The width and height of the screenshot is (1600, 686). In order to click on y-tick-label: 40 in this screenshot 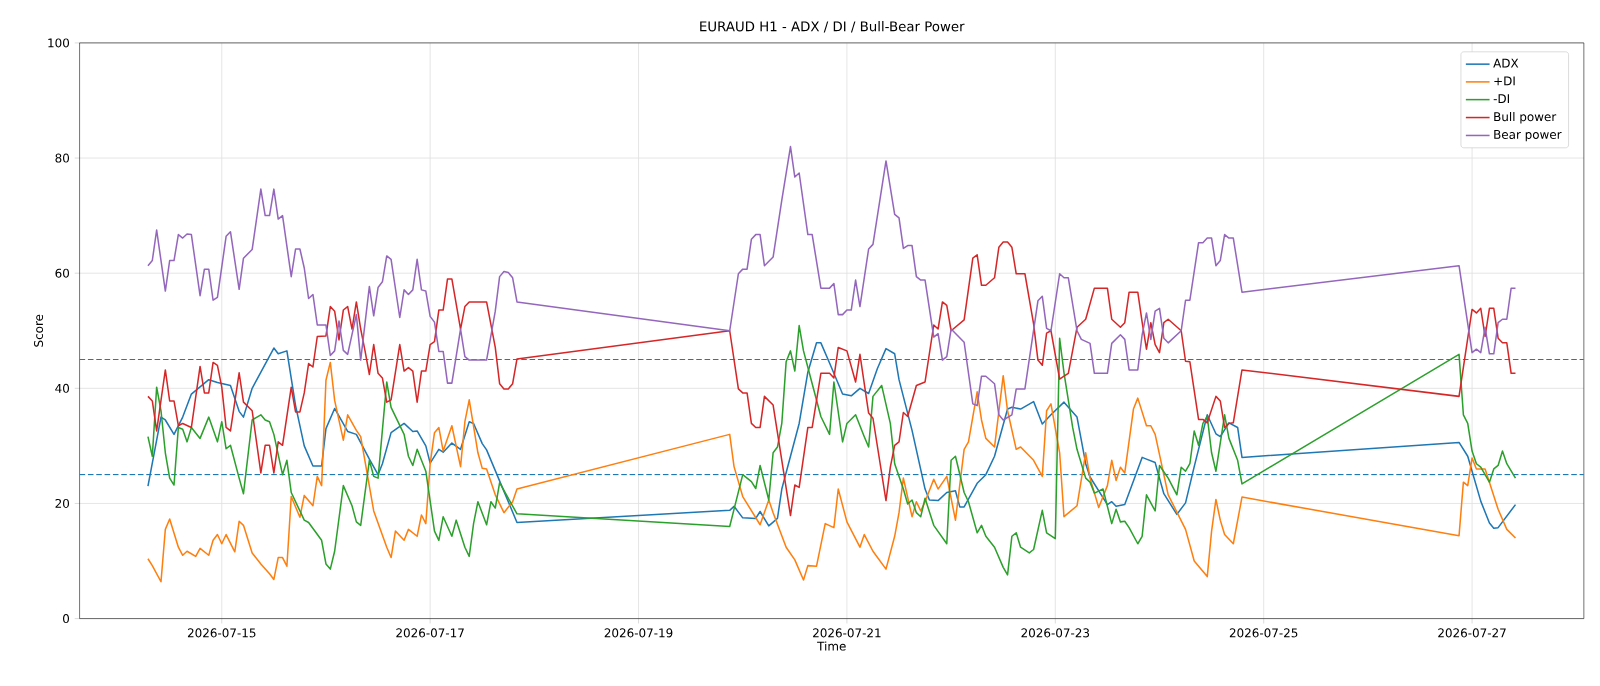, I will do `click(62, 388)`.